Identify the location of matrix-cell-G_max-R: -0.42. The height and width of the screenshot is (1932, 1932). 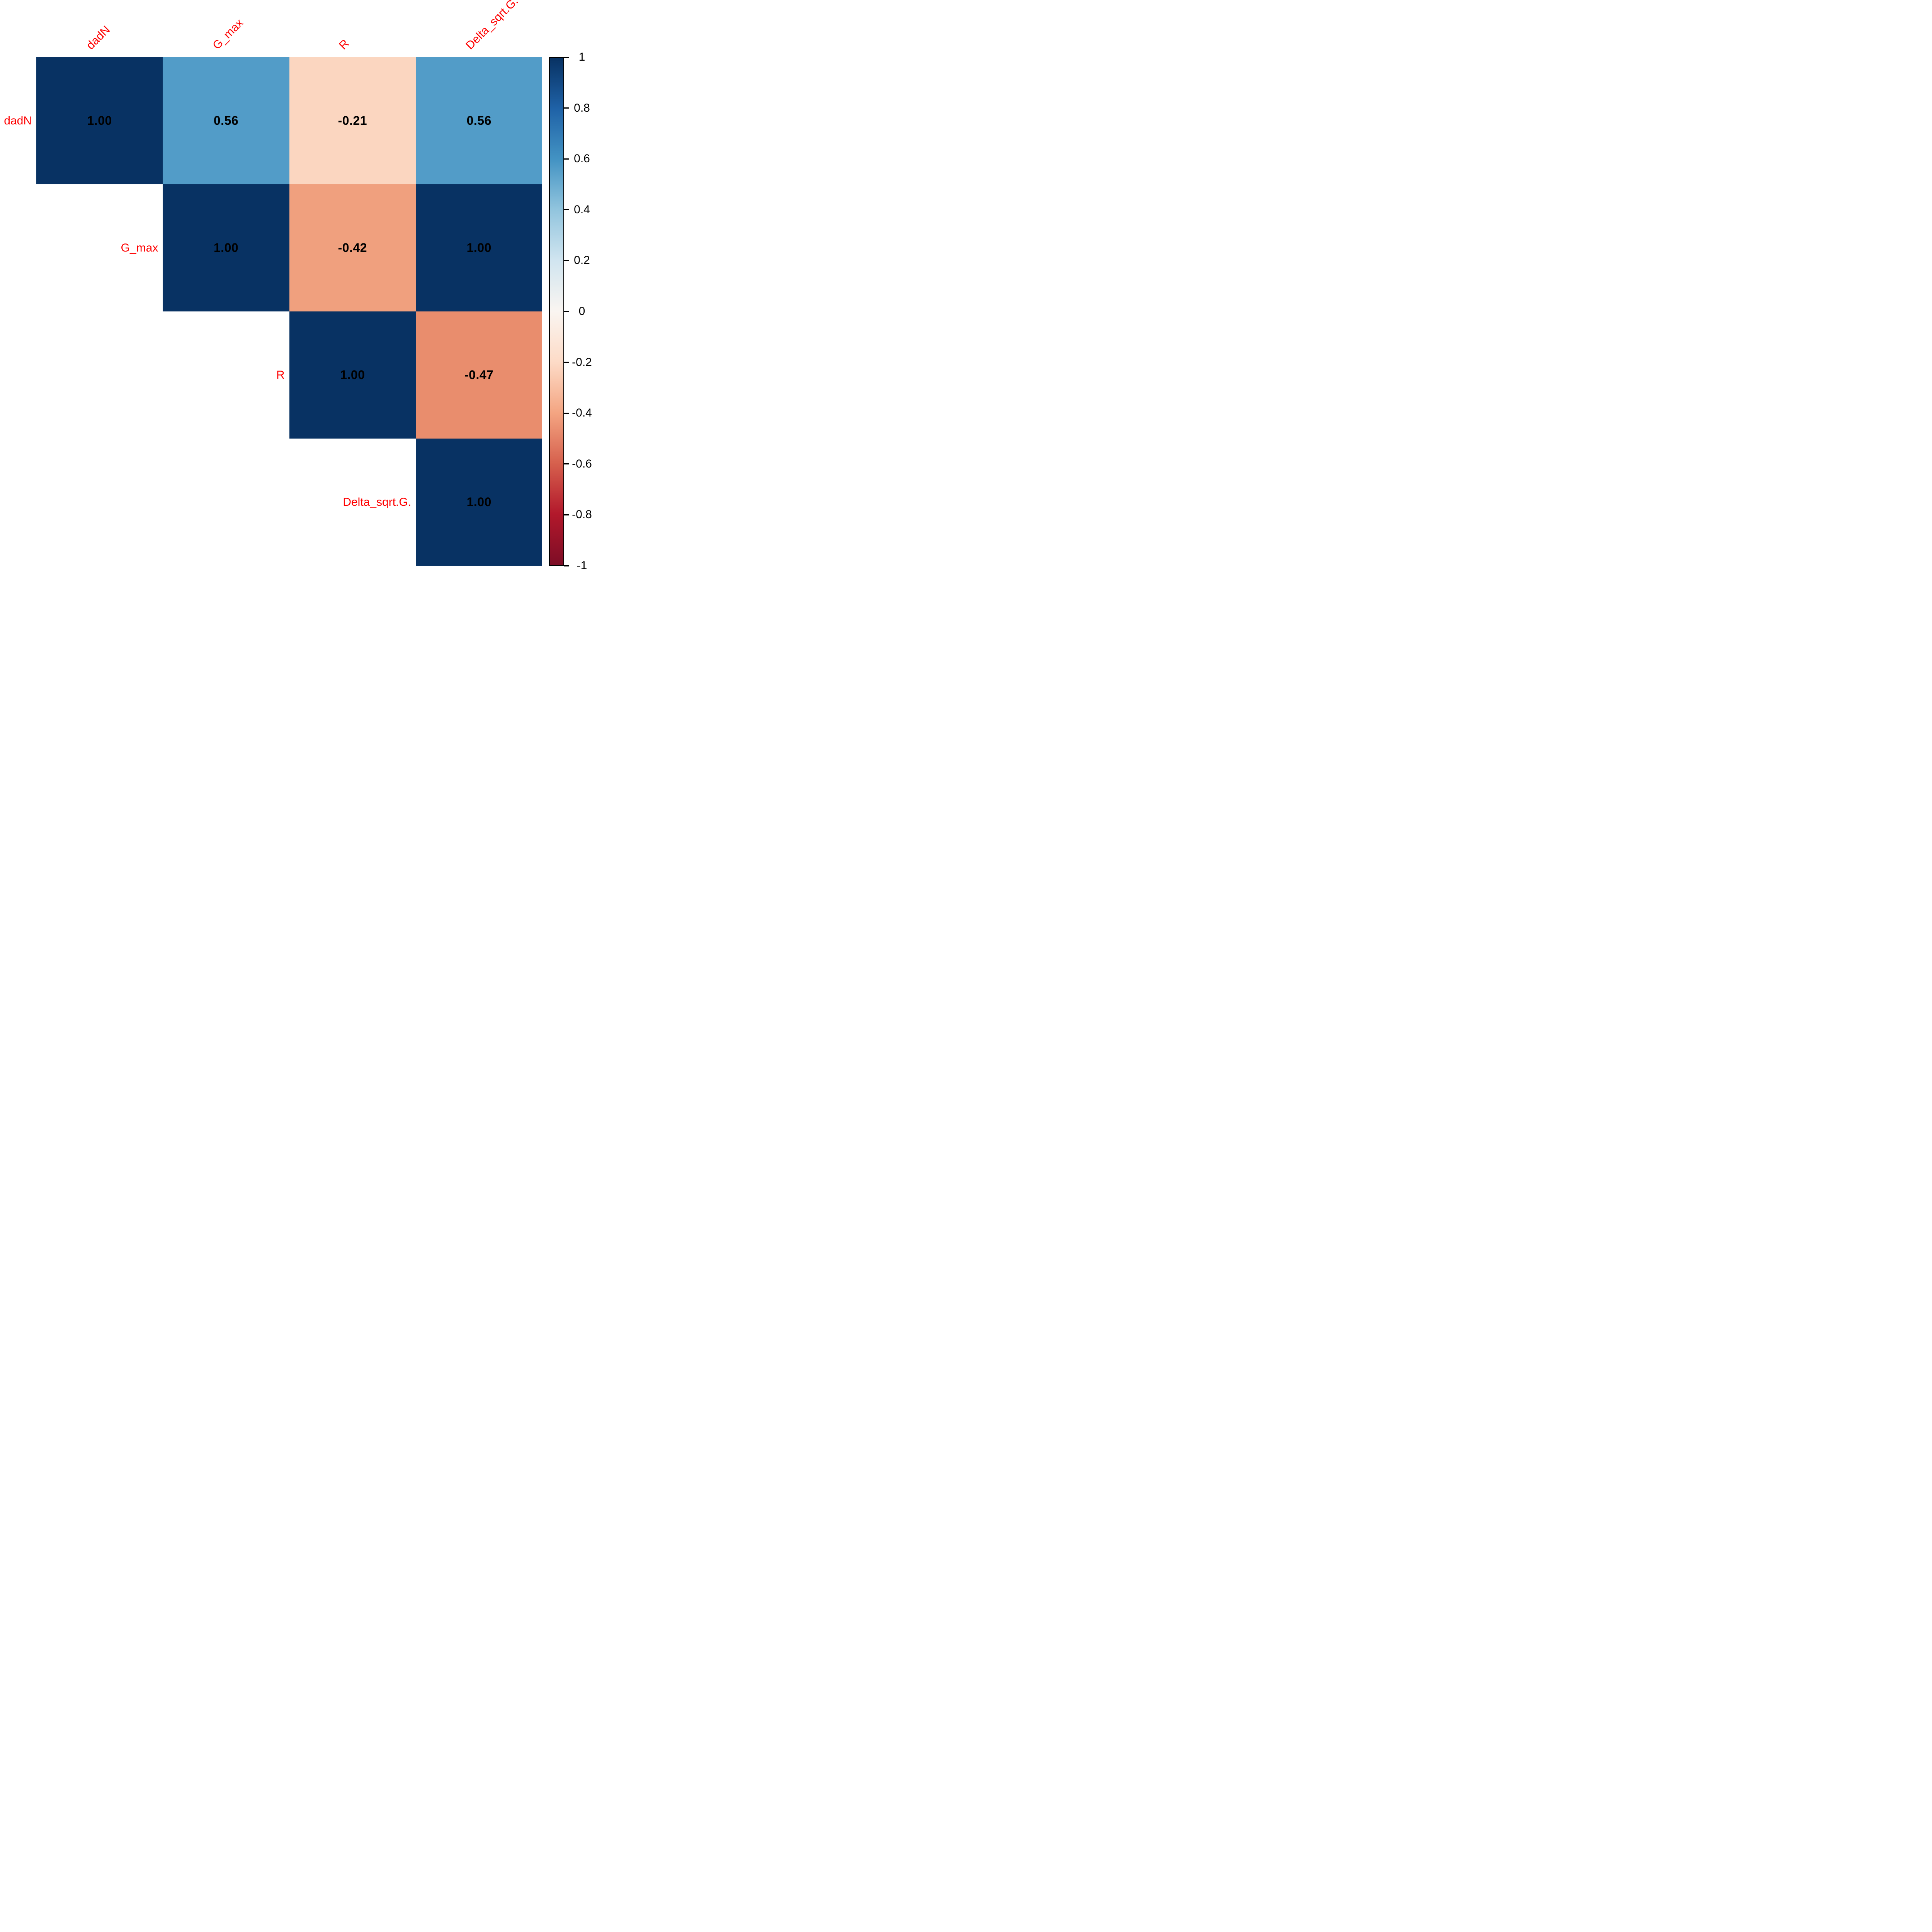
(353, 248).